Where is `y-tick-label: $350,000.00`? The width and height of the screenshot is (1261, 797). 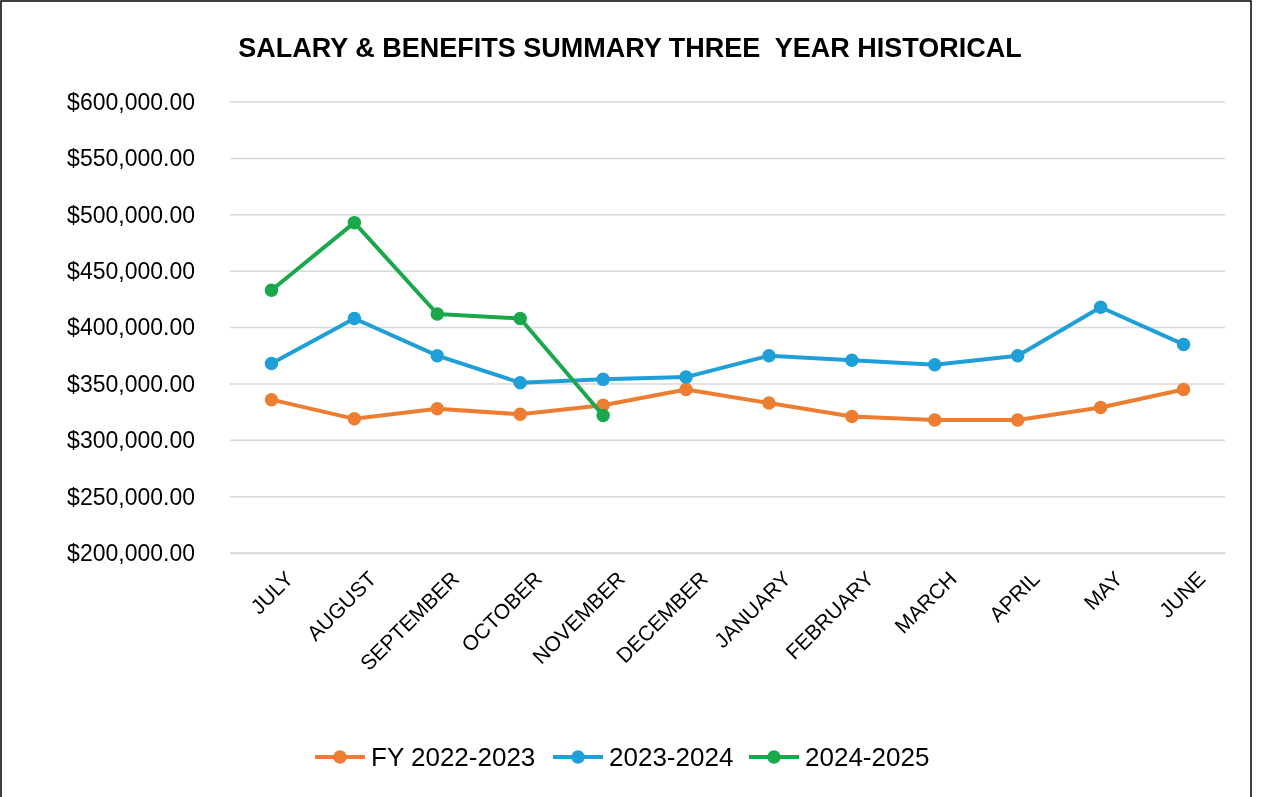
y-tick-label: $350,000.00 is located at coordinates (131, 383).